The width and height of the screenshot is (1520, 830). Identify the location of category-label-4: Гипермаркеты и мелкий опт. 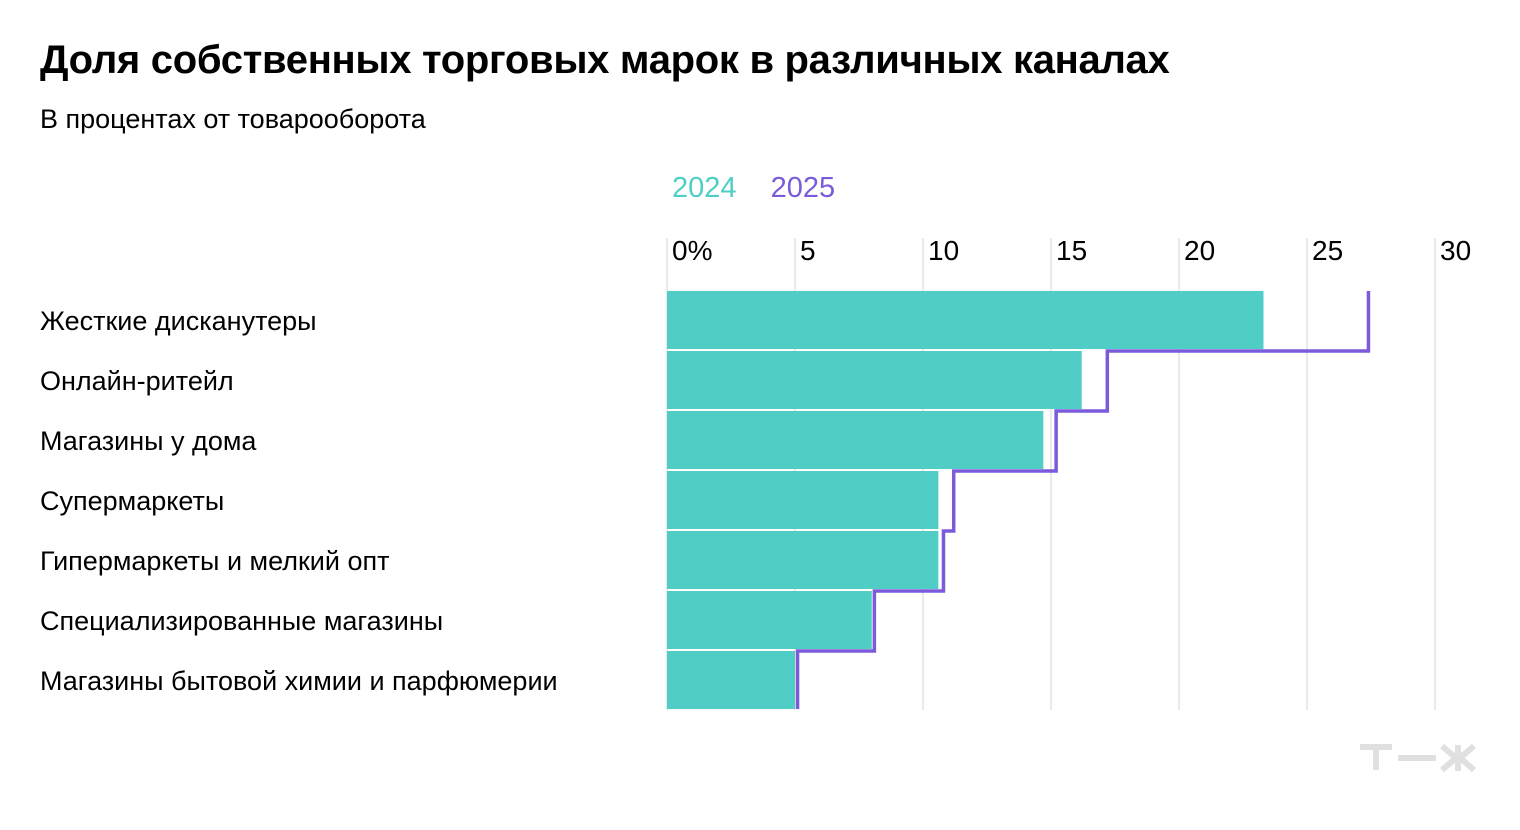
(214, 561).